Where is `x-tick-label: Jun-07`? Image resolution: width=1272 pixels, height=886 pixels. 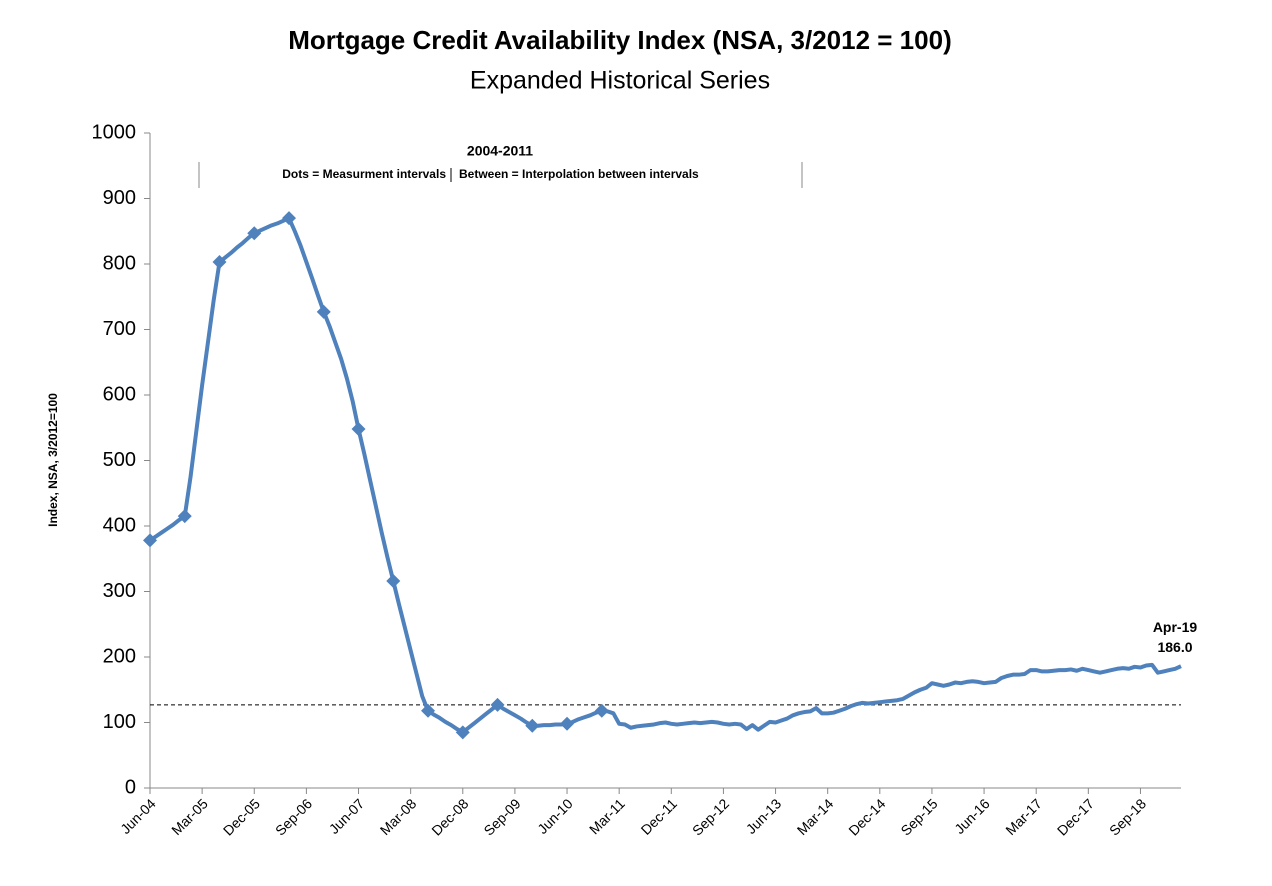
x-tick-label: Jun-07 is located at coordinates (347, 816).